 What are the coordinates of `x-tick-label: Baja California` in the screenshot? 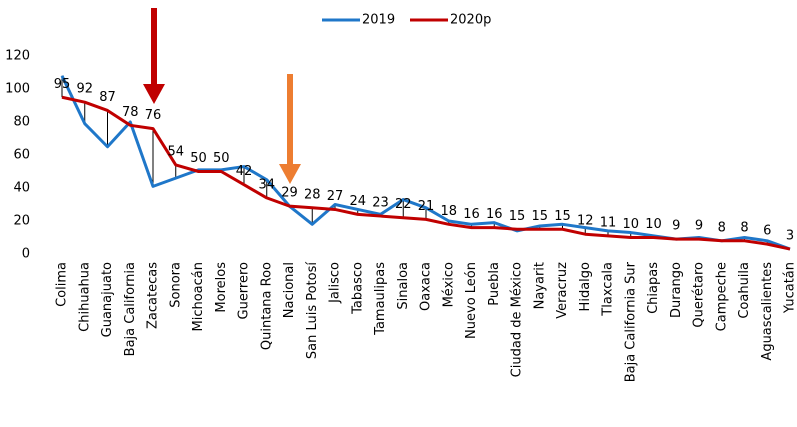 It's located at (130, 309).